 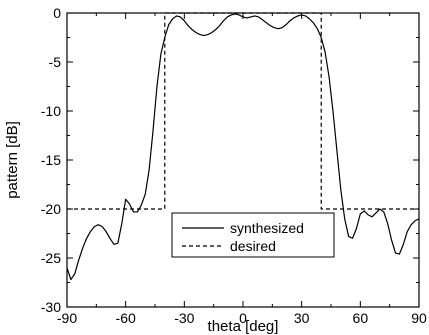 I want to click on x-axis-label: theta [deg], so click(x=243, y=326).